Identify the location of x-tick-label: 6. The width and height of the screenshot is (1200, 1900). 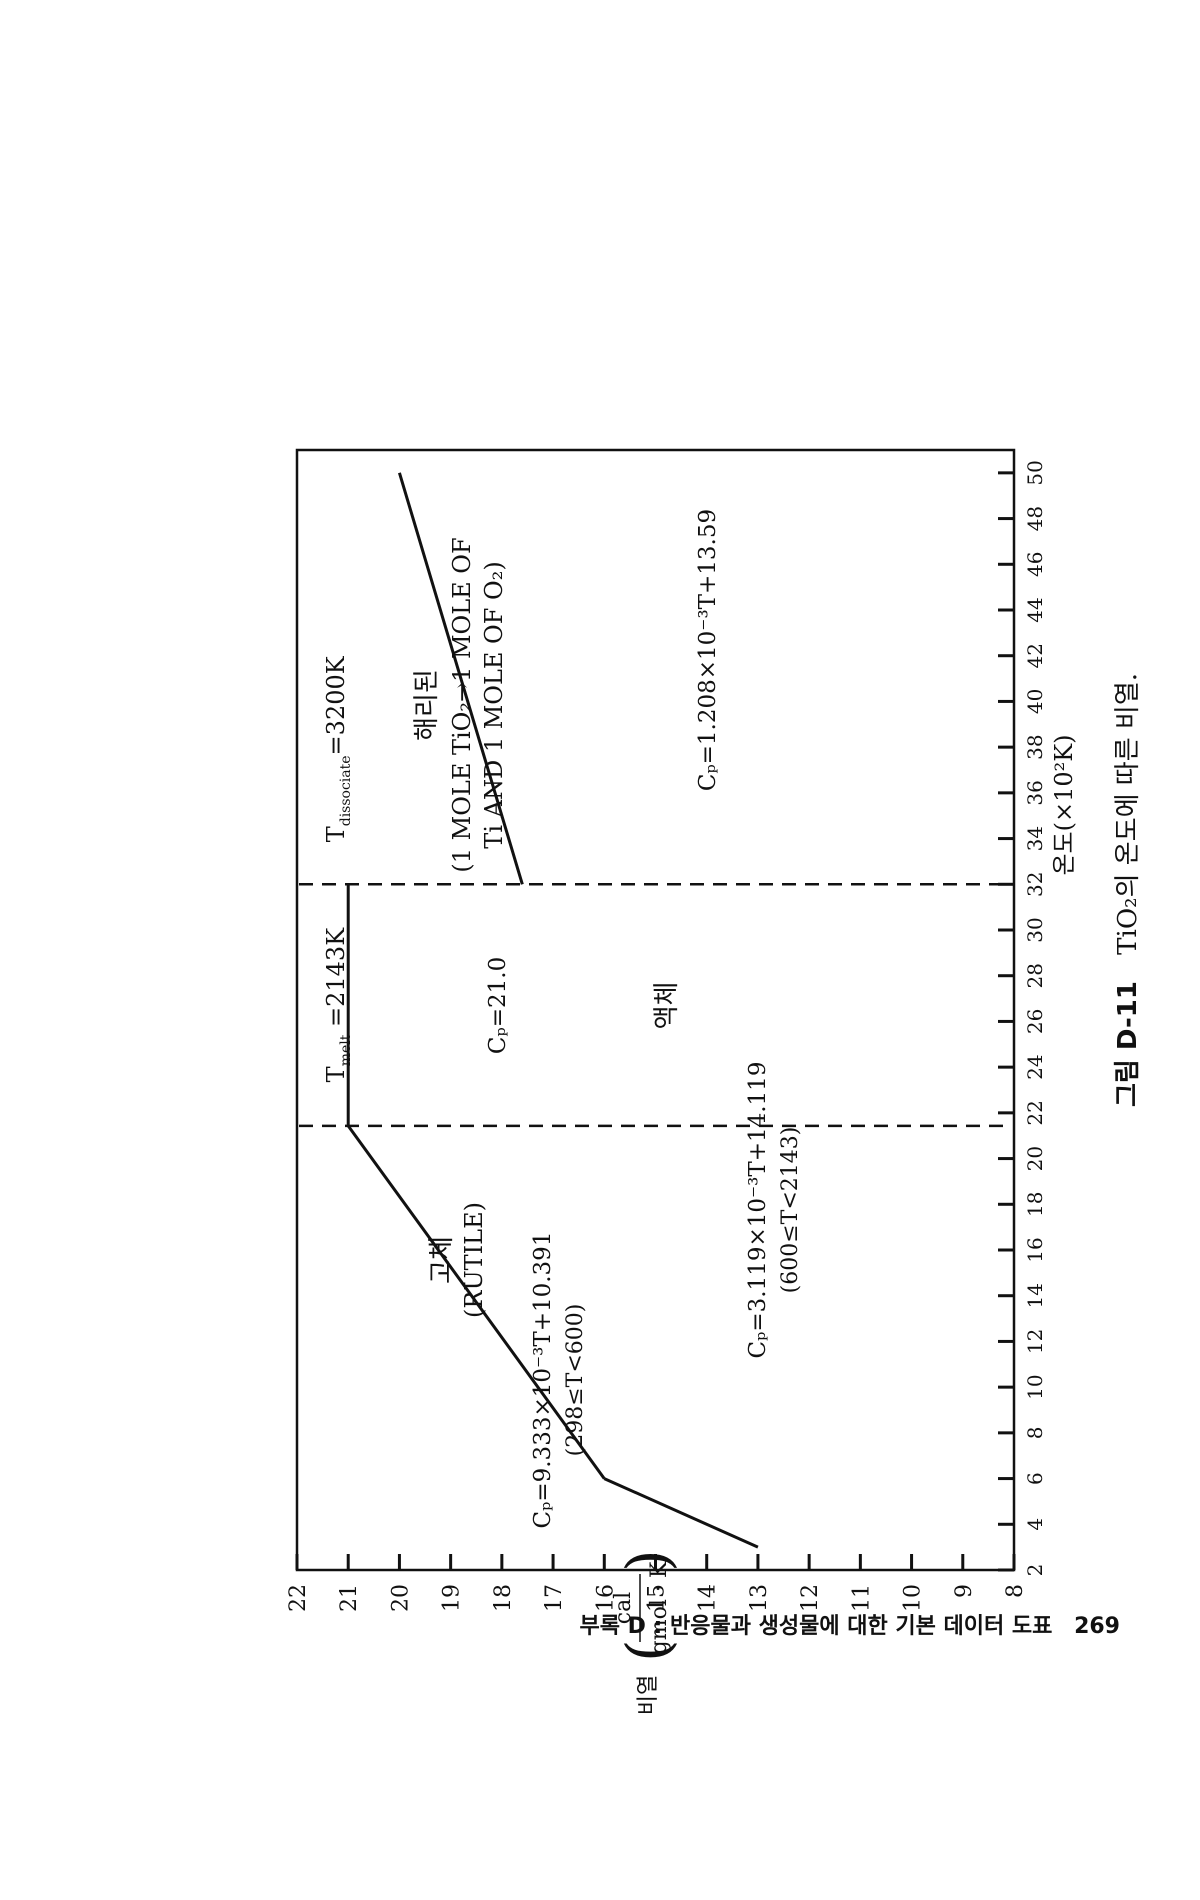
(1035, 1478).